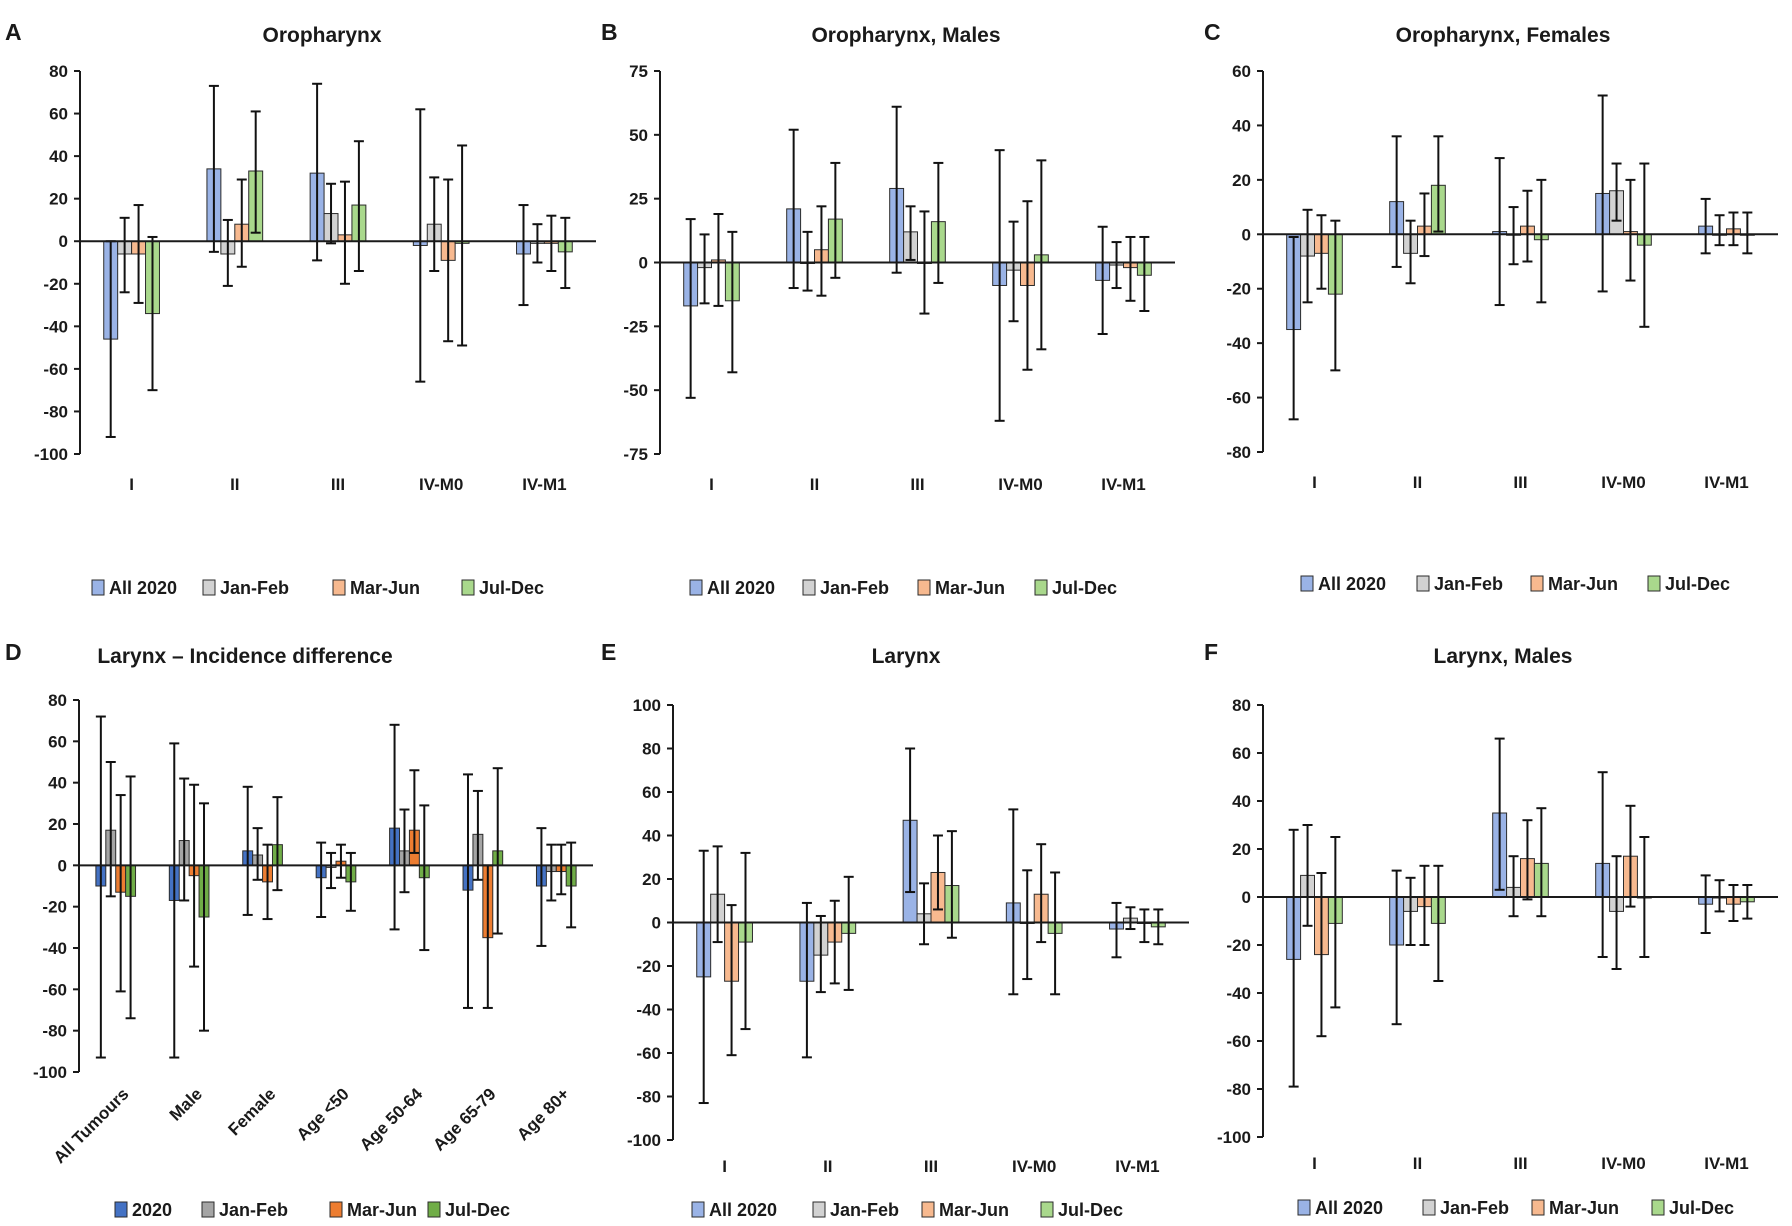  I want to click on category-label: Age 80+, so click(543, 1114).